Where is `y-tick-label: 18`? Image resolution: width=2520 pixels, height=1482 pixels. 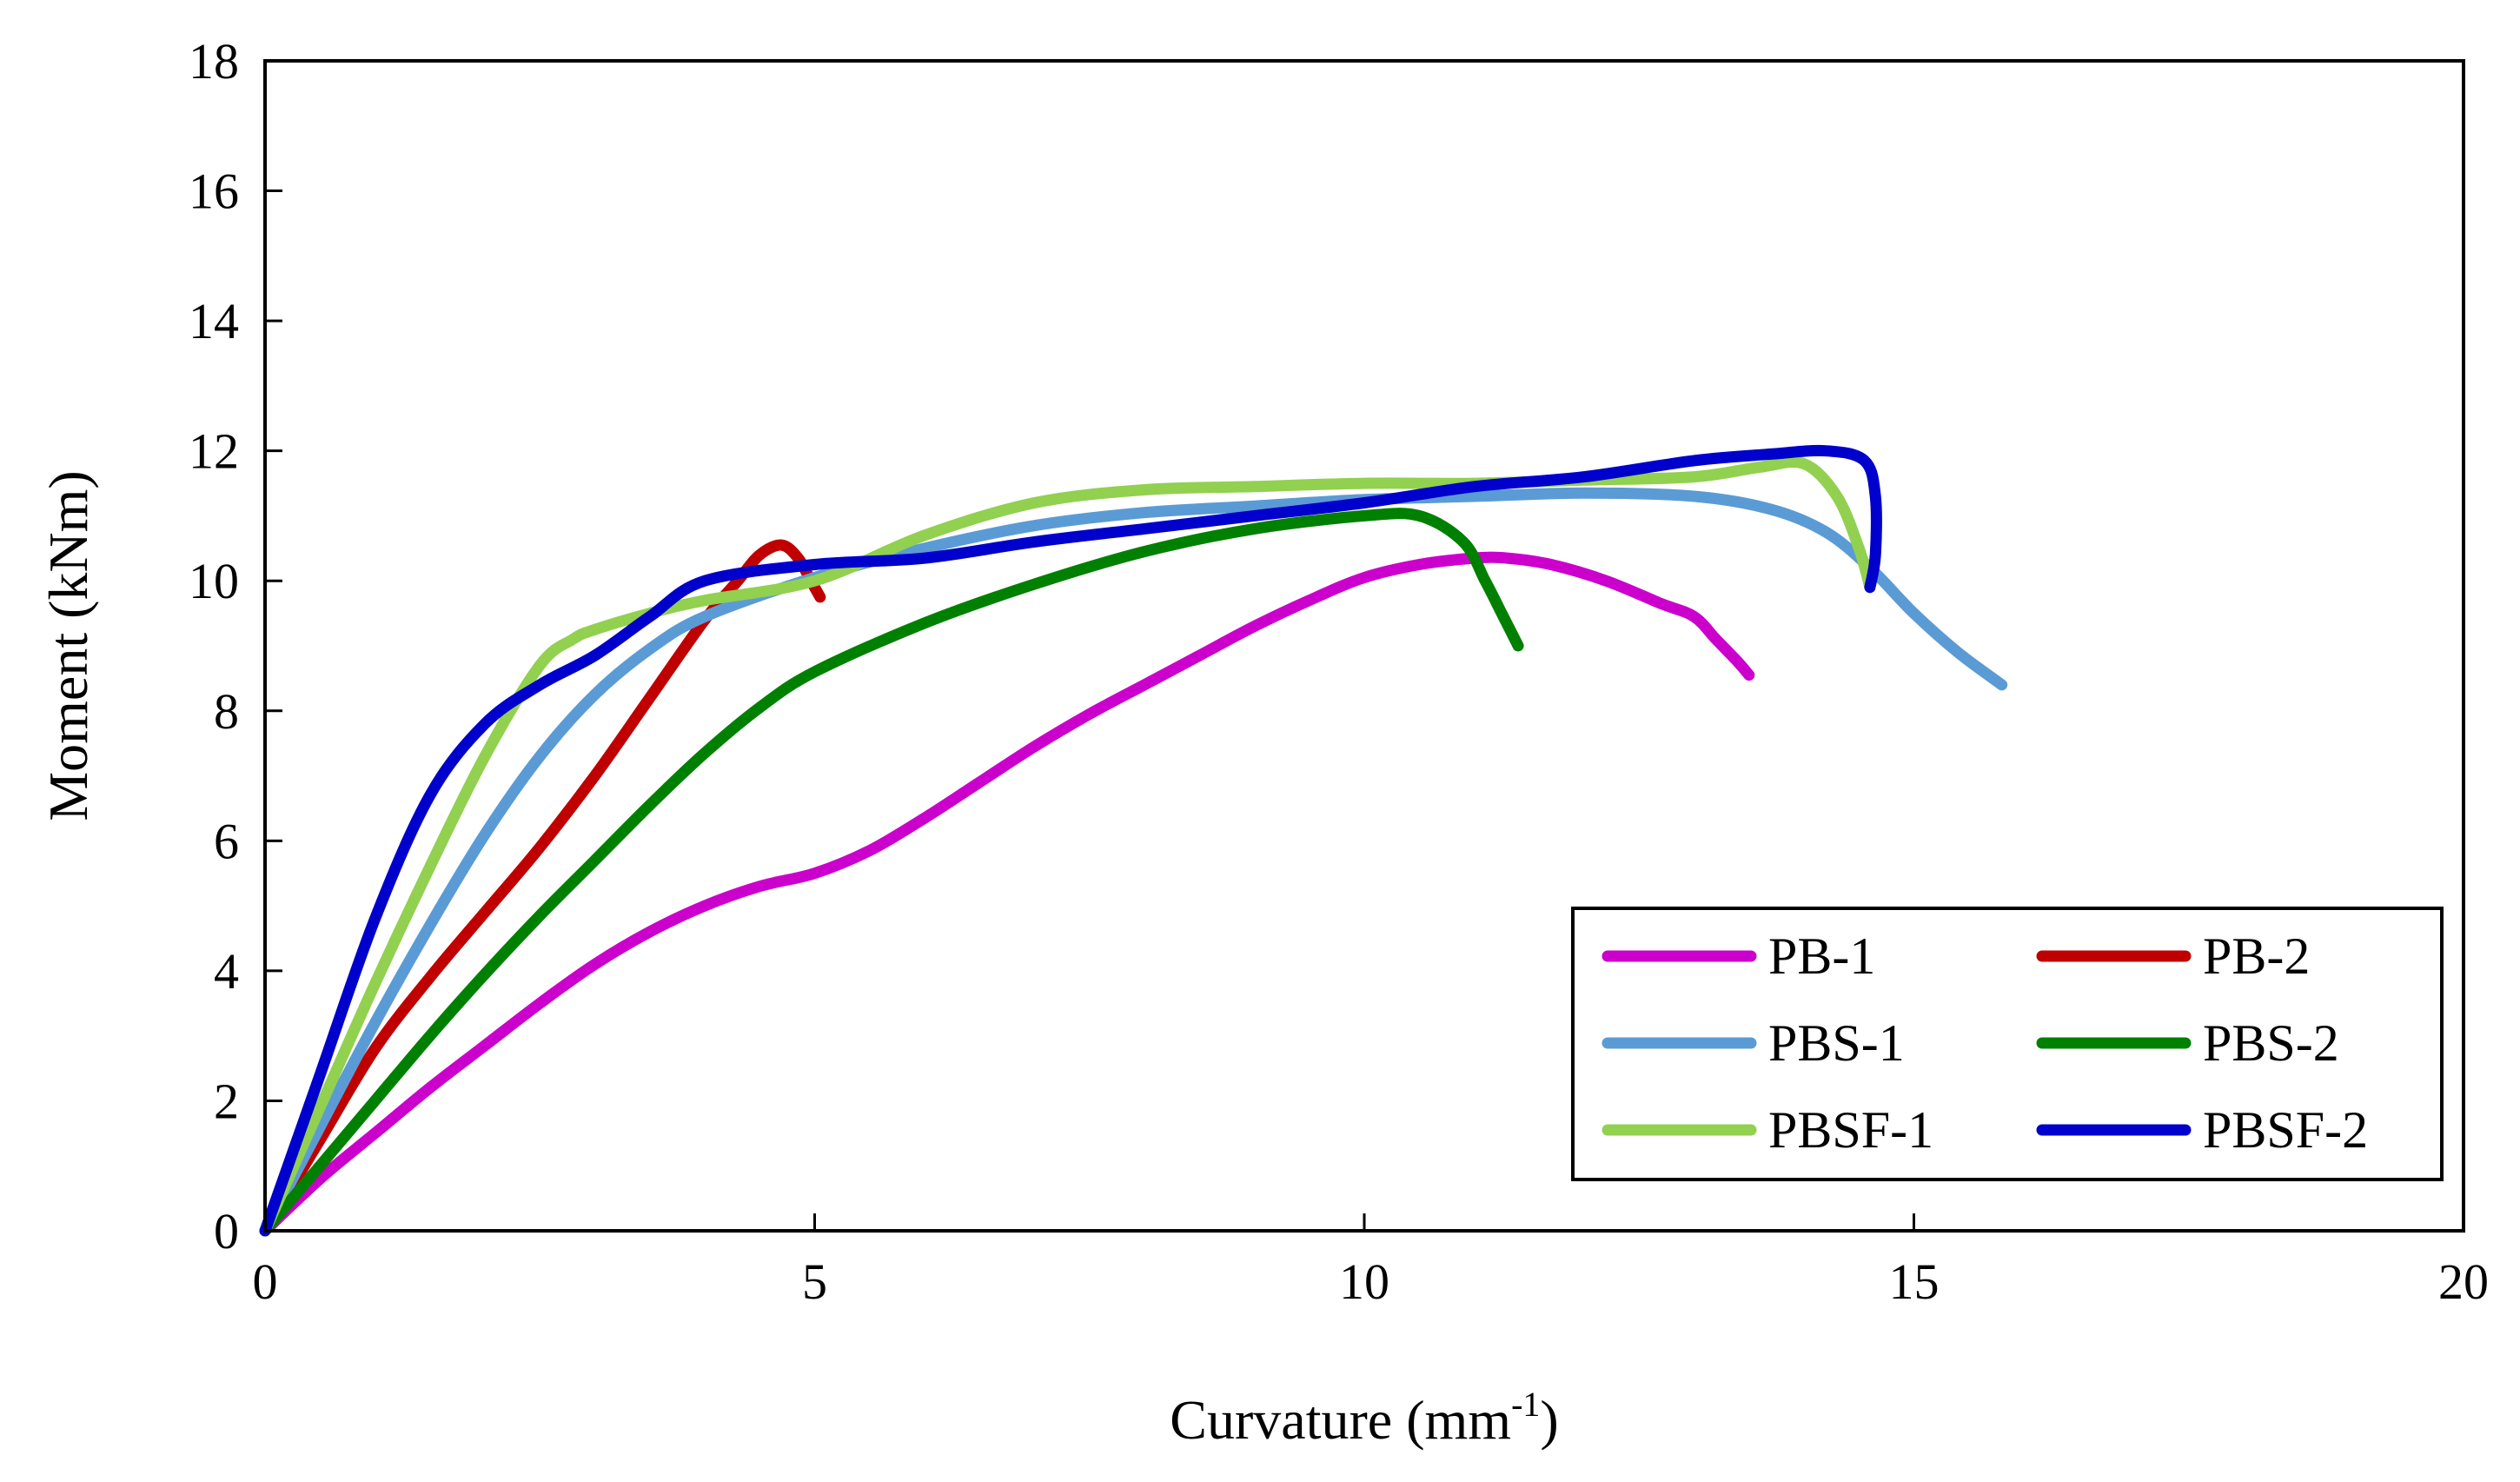
y-tick-label: 18 is located at coordinates (214, 61).